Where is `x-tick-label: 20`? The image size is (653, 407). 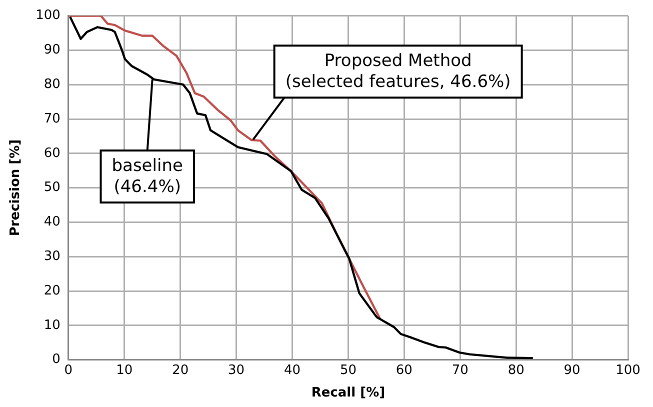
x-tick-label: 20 is located at coordinates (180, 370).